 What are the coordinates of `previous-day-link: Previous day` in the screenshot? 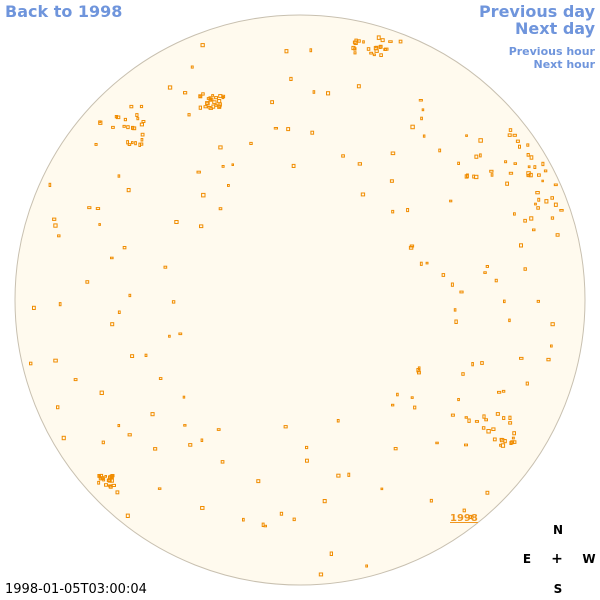 It's located at (536, 11).